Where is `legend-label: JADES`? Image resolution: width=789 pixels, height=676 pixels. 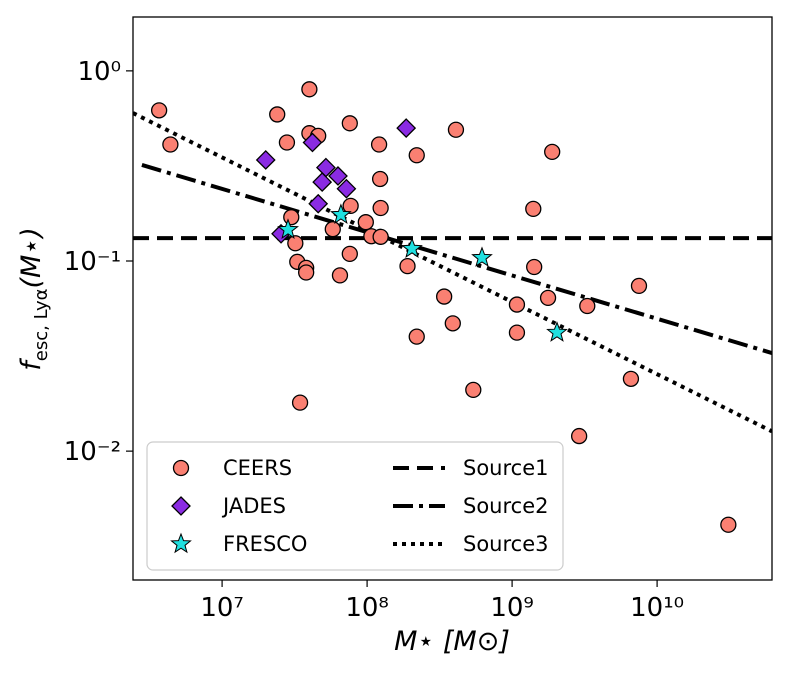
legend-label: JADES is located at coordinates (253, 506).